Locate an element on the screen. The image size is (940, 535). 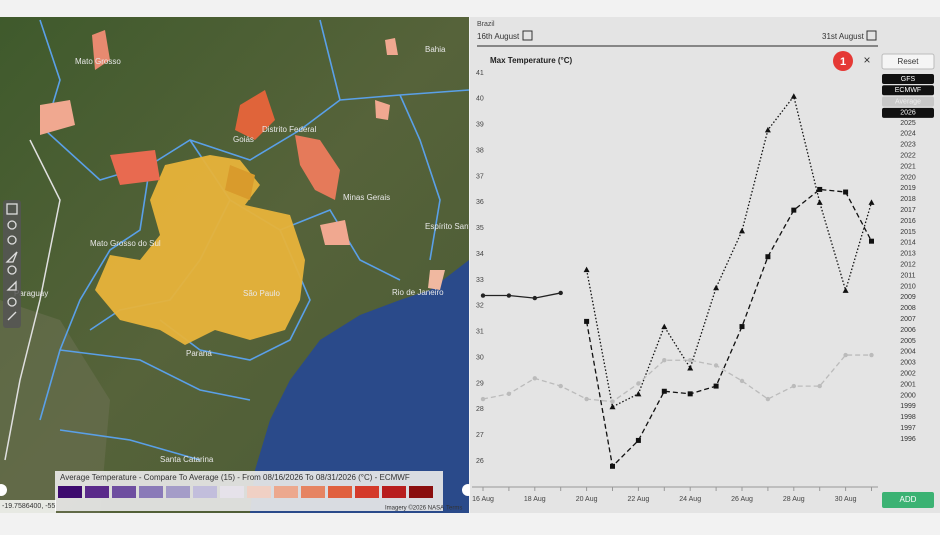
year-option: 2010 is located at coordinates (908, 286).